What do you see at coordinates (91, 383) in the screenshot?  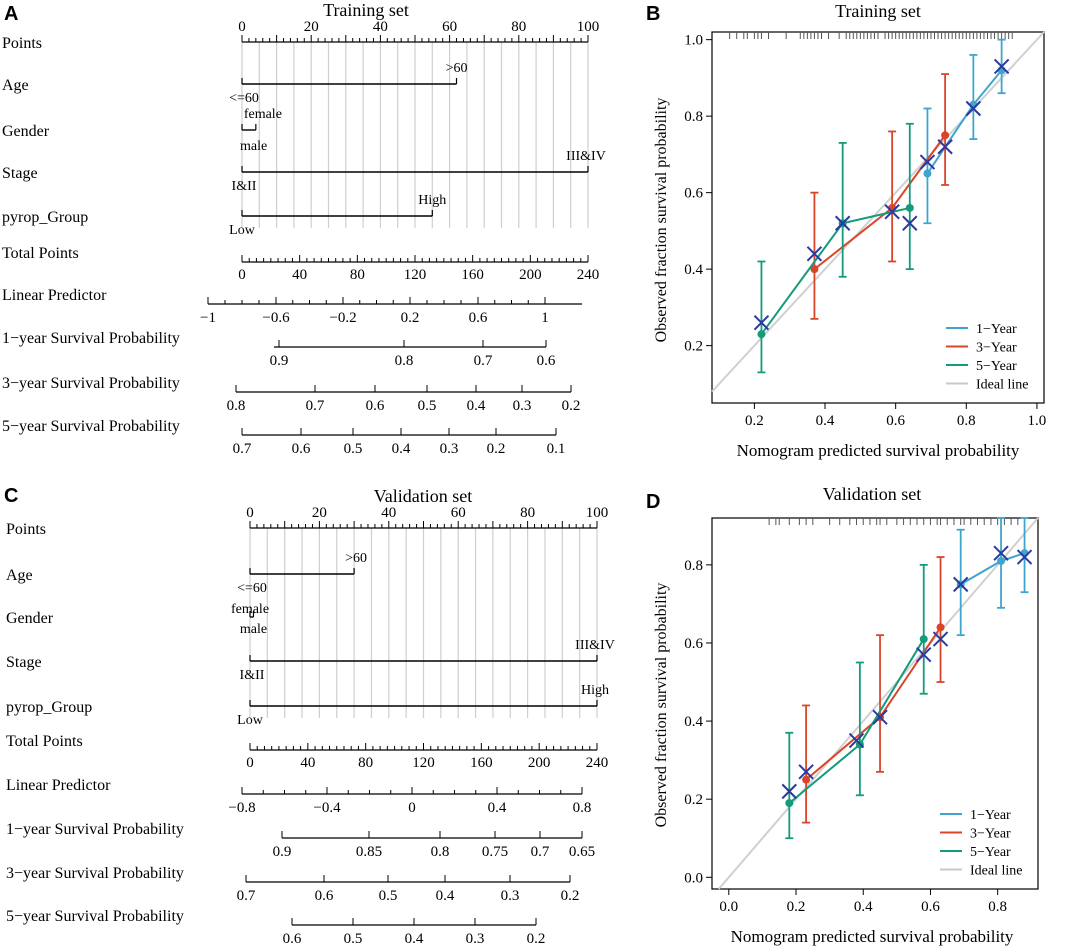 I see `row-label-survival-2: 3−year Survival Probability` at bounding box center [91, 383].